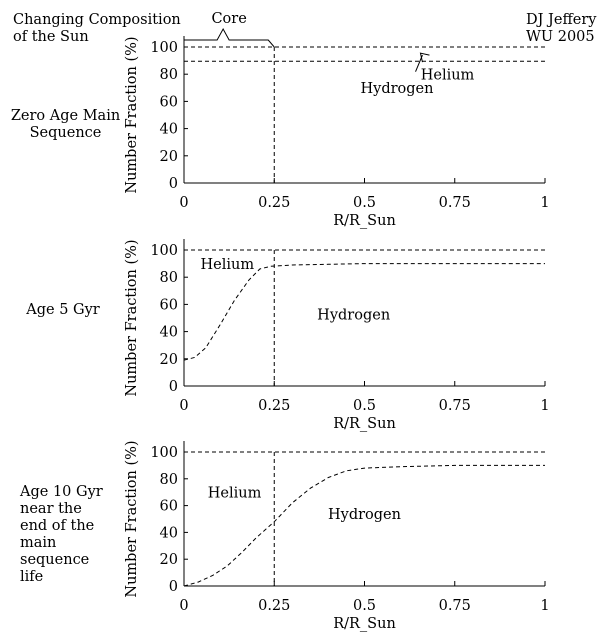 This screenshot has width=611, height=638. Describe the element at coordinates (63, 310) in the screenshot. I see `panel-label-5gyr: Age 5 Gyr` at that location.